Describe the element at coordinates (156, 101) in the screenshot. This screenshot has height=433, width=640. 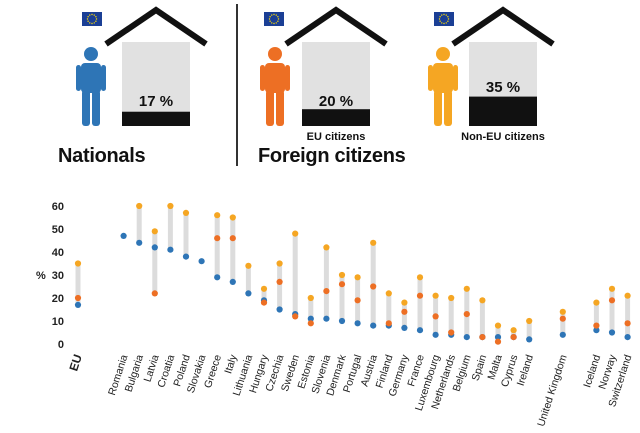
I see `share-value: 17 %` at that location.